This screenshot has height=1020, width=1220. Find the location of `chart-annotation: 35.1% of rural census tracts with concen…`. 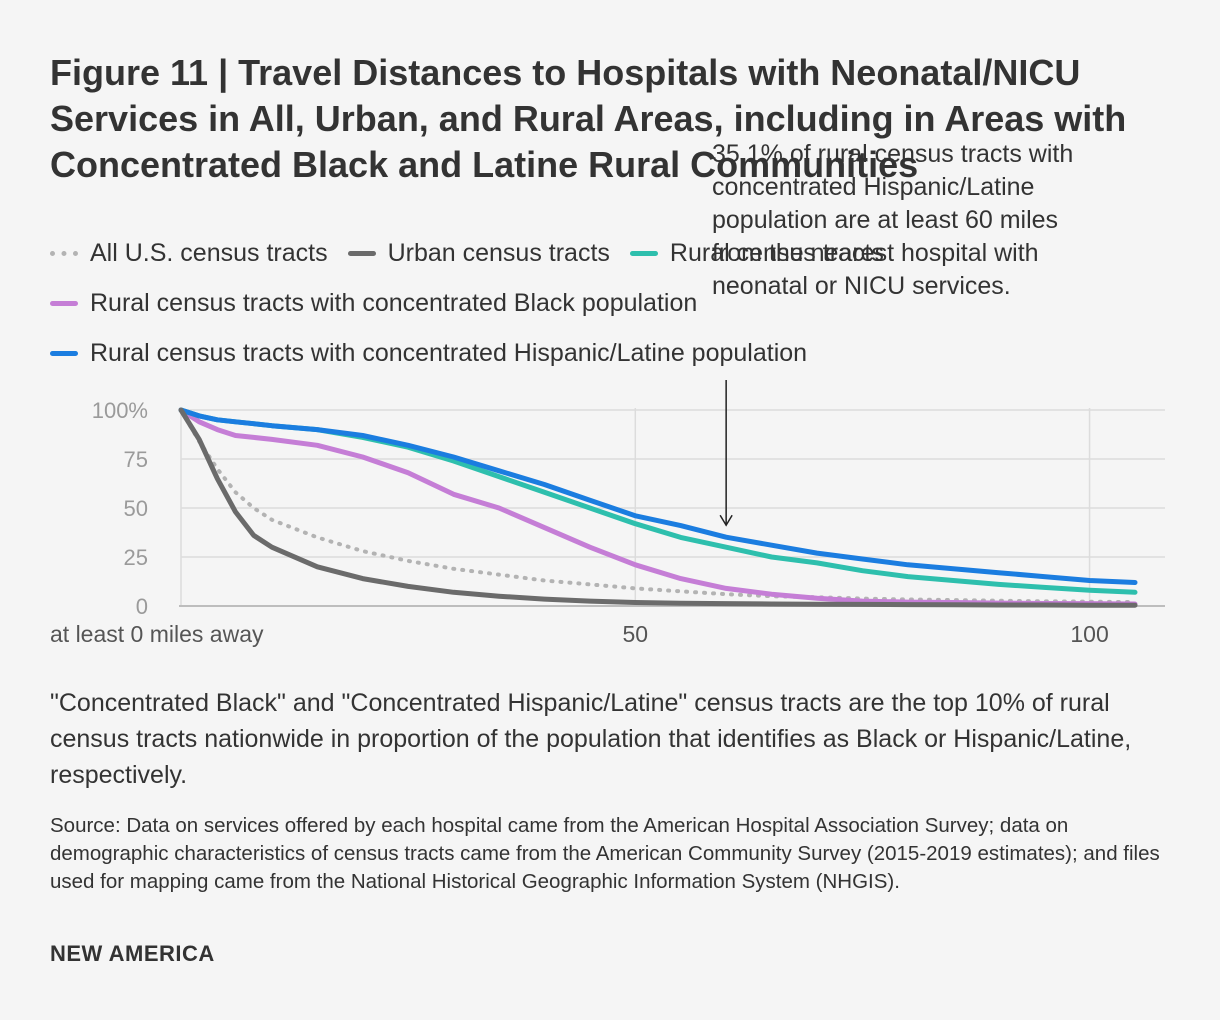

chart-annotation: 35.1% of rural census tracts with concen… is located at coordinates (893, 220).